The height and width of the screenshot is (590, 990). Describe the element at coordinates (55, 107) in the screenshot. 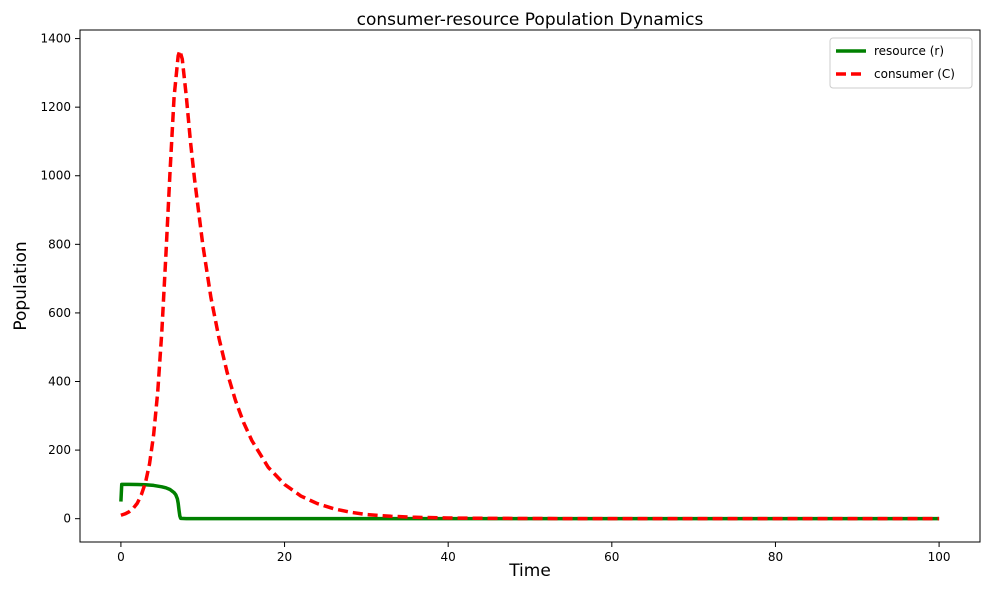

I see `y-tick-label: 1200` at that location.